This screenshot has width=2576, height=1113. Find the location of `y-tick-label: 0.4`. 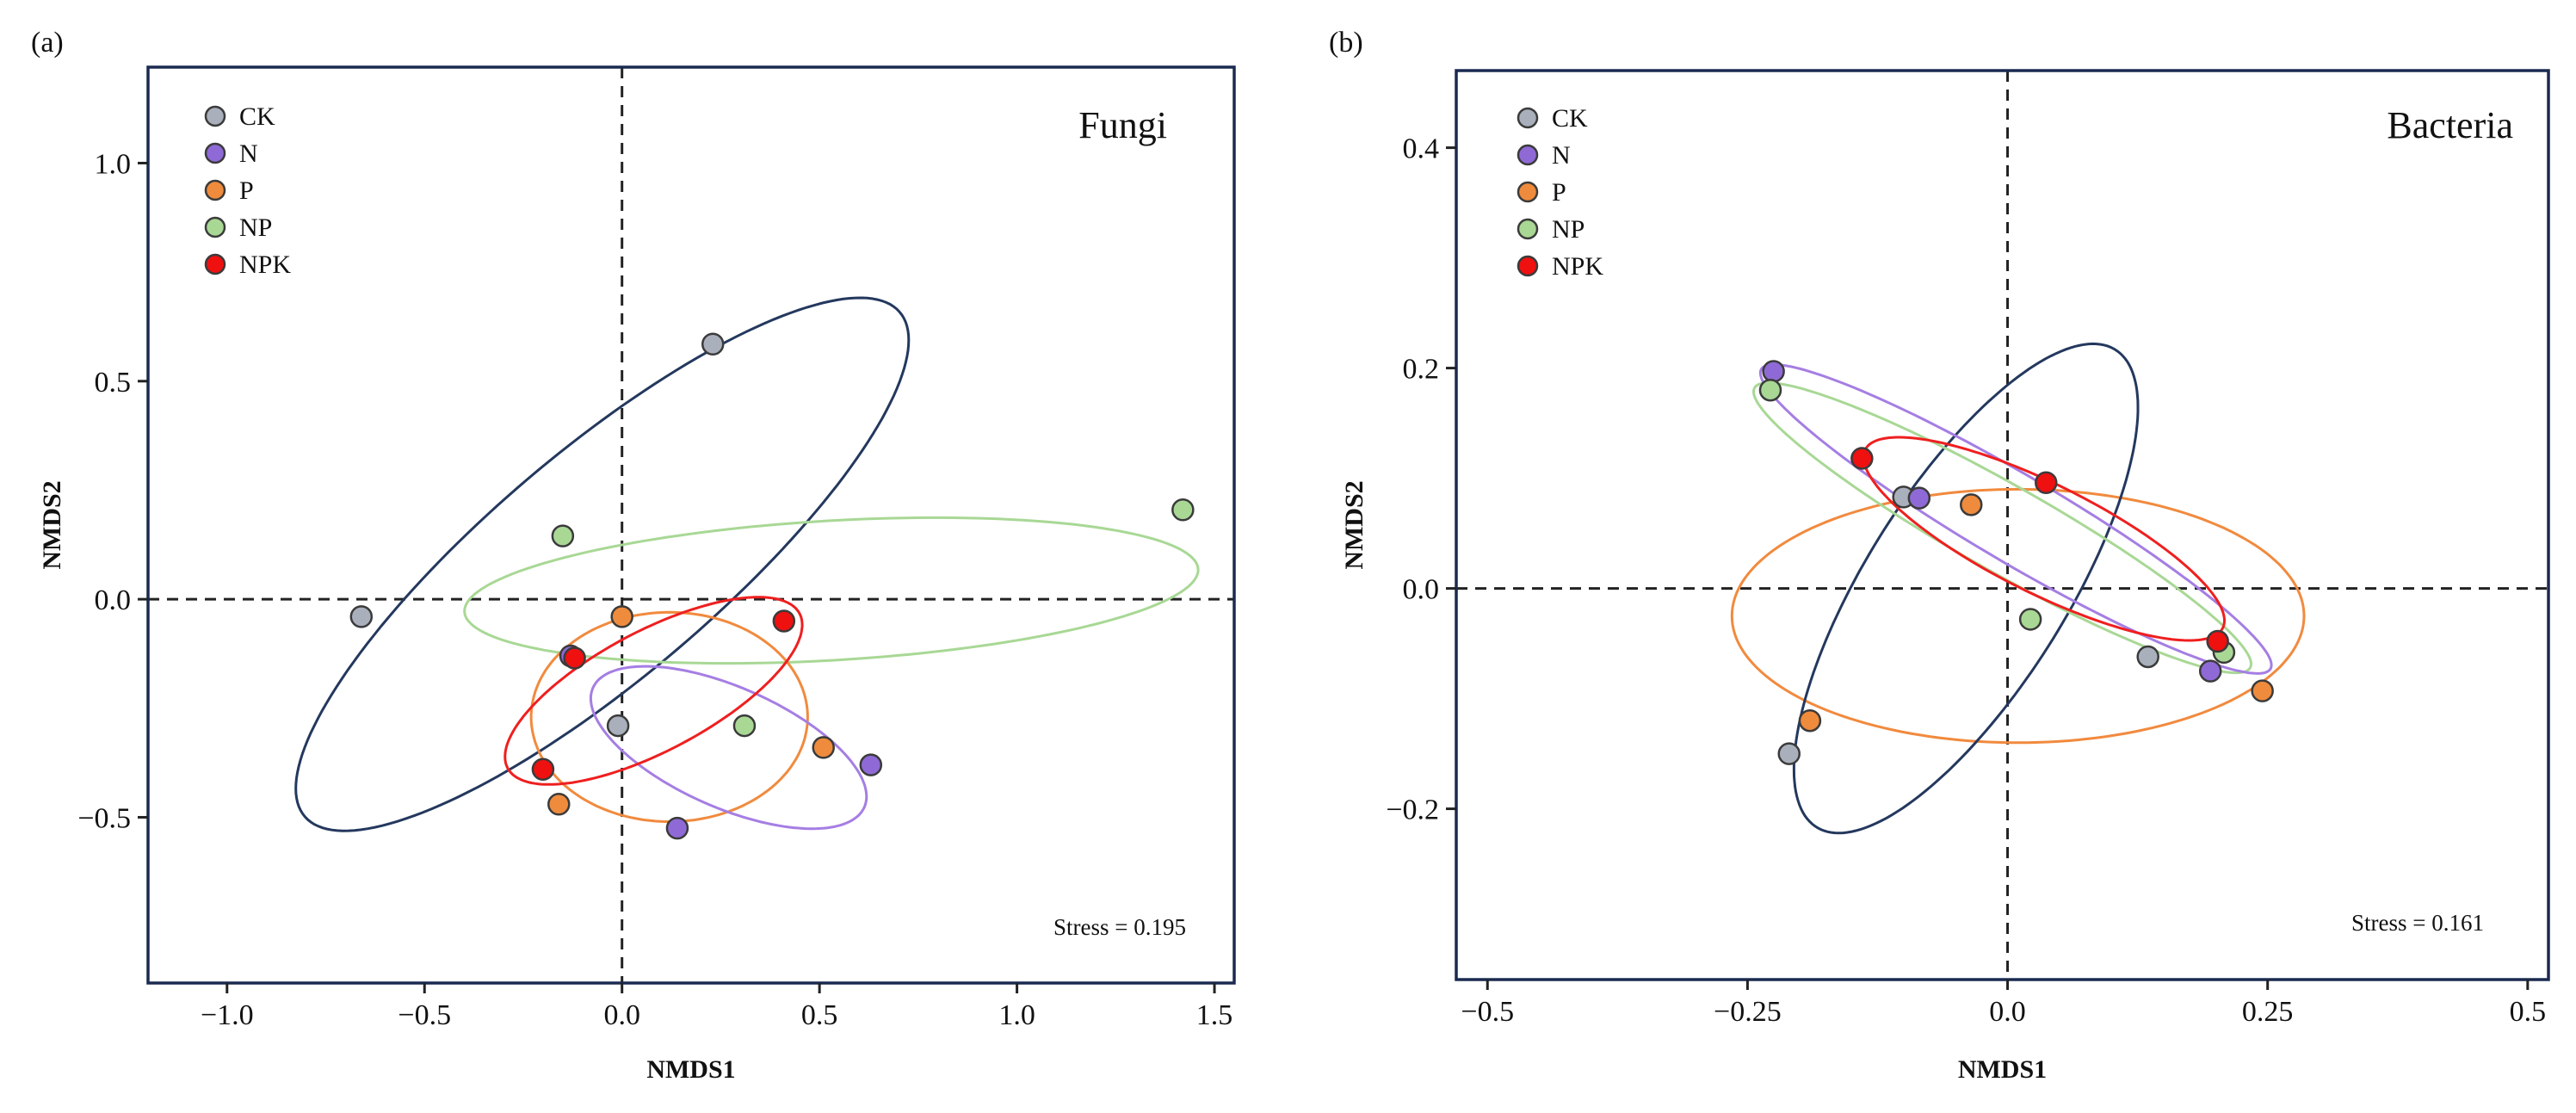

y-tick-label: 0.4 is located at coordinates (1421, 149).